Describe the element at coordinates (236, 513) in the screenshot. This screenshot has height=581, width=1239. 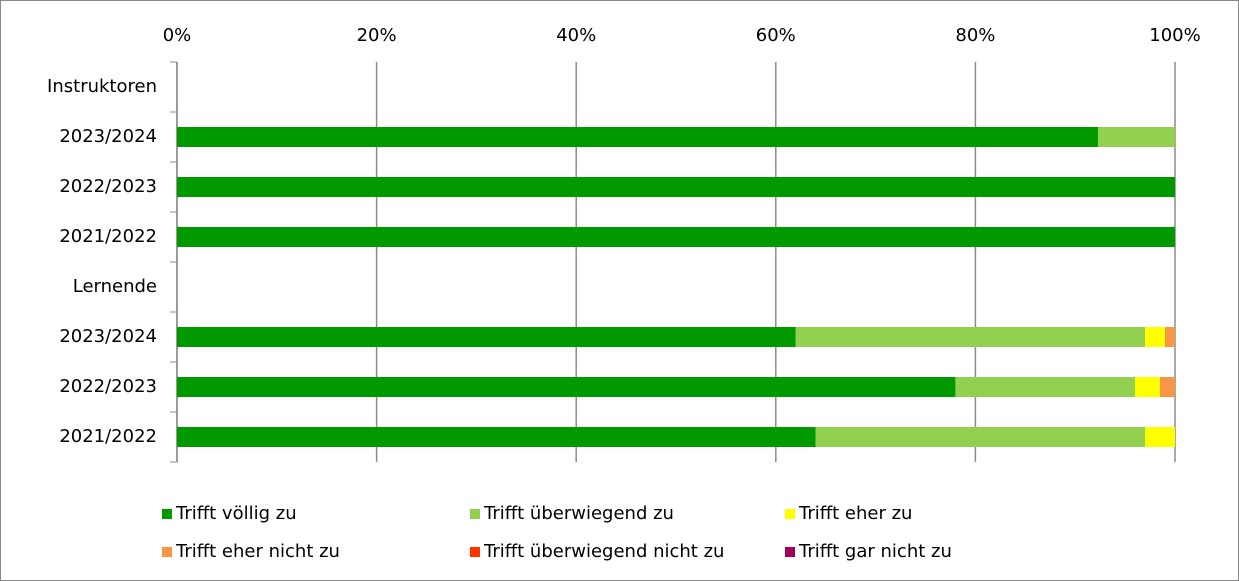
I see `legend-label: Trifft völlig zu` at that location.